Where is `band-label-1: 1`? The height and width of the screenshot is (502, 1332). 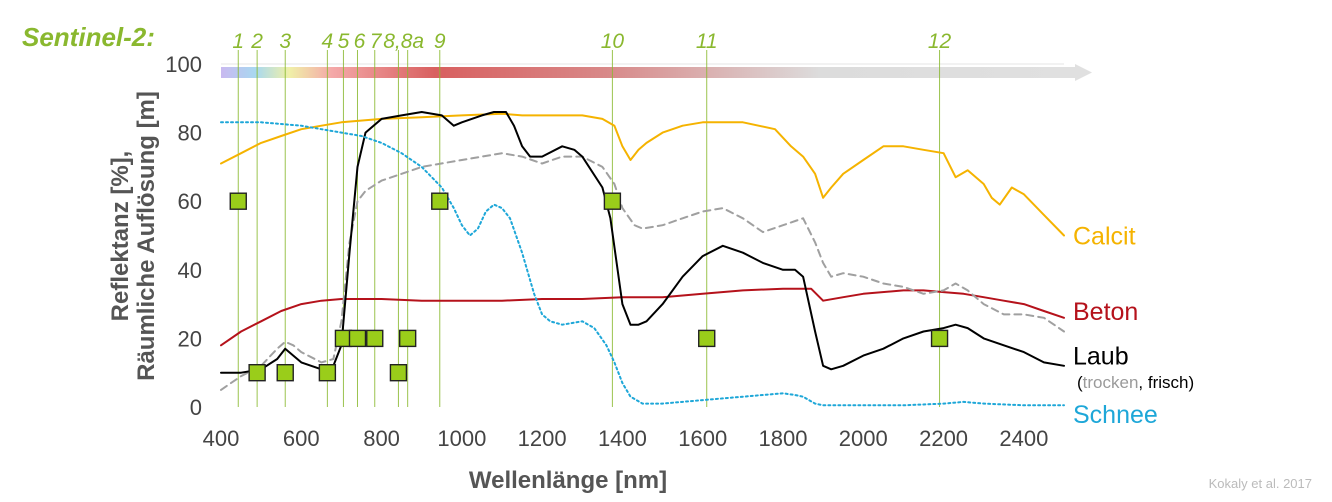 band-label-1: 1 is located at coordinates (238, 41).